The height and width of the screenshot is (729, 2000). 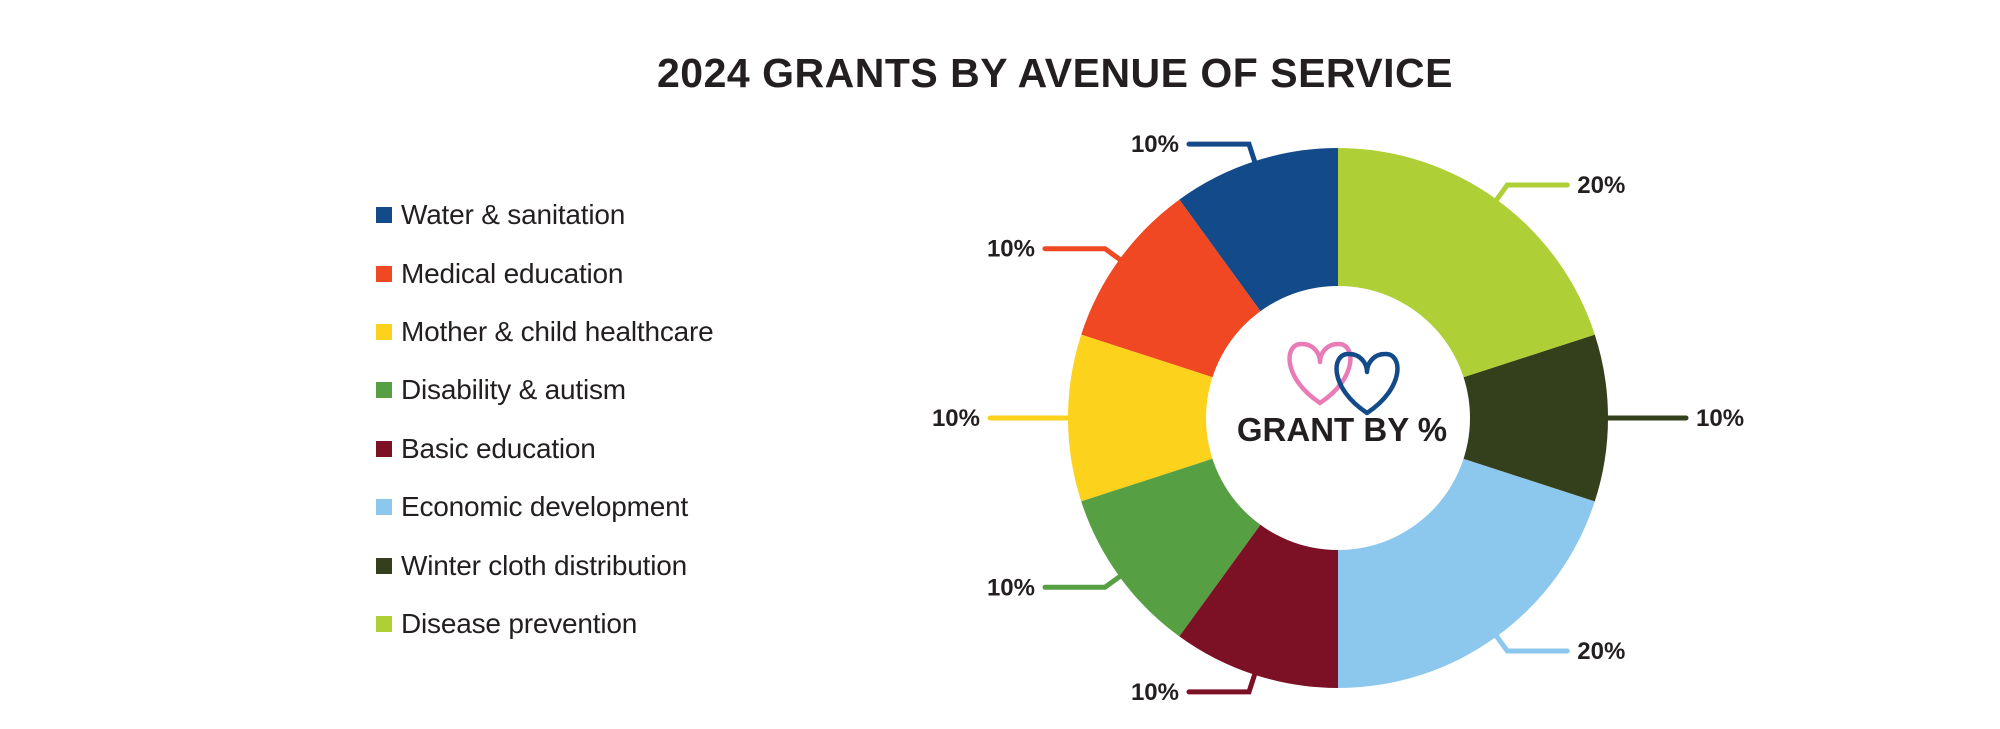 What do you see at coordinates (519, 623) in the screenshot?
I see `legend-label: Disease prevention` at bounding box center [519, 623].